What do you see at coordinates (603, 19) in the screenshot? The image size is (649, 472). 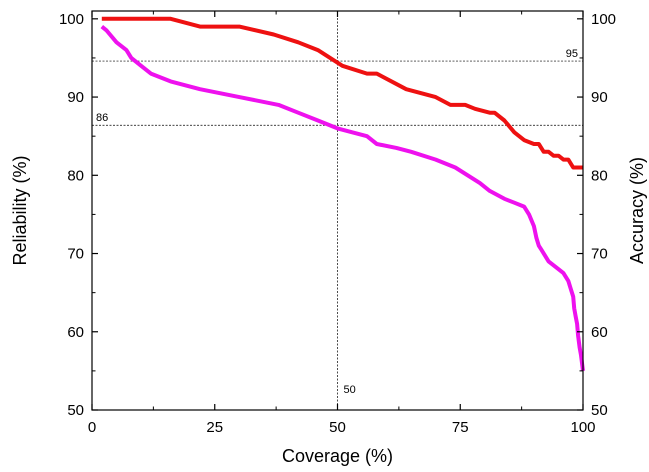 I see `right-y-tick-label: 100` at bounding box center [603, 19].